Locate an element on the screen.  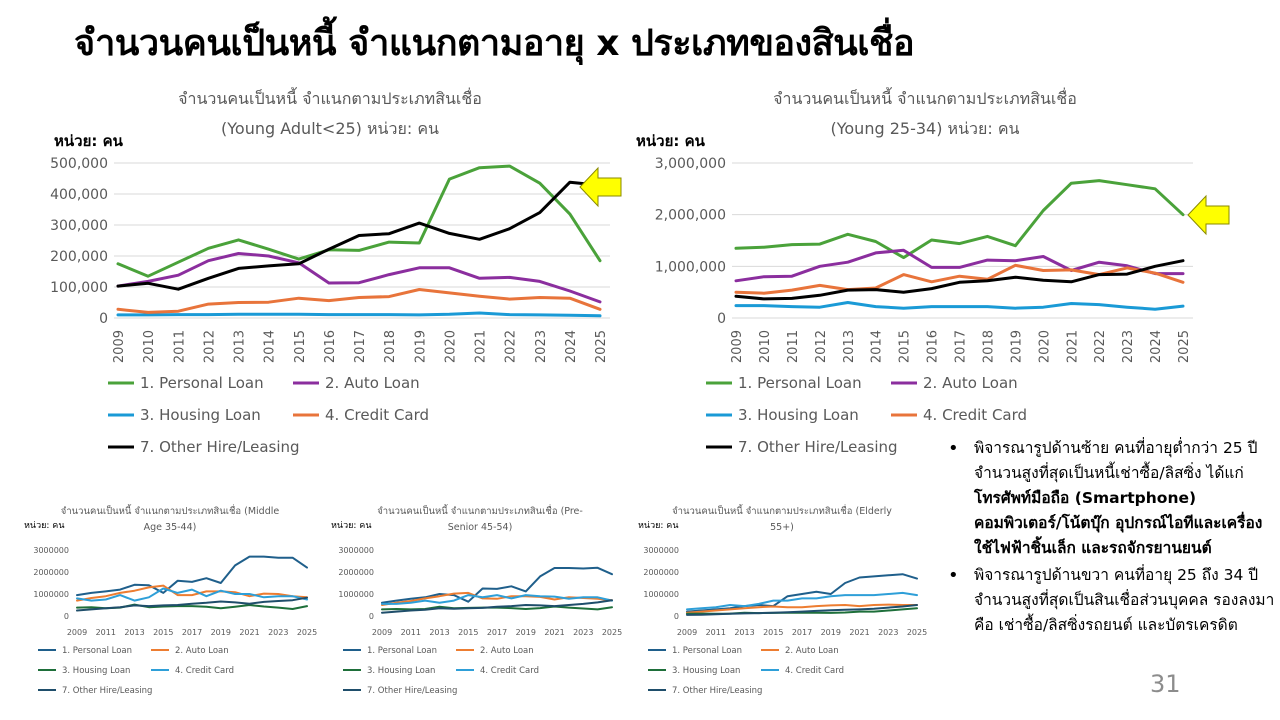
x-tick-label: 2010 is located at coordinates (149, 346).